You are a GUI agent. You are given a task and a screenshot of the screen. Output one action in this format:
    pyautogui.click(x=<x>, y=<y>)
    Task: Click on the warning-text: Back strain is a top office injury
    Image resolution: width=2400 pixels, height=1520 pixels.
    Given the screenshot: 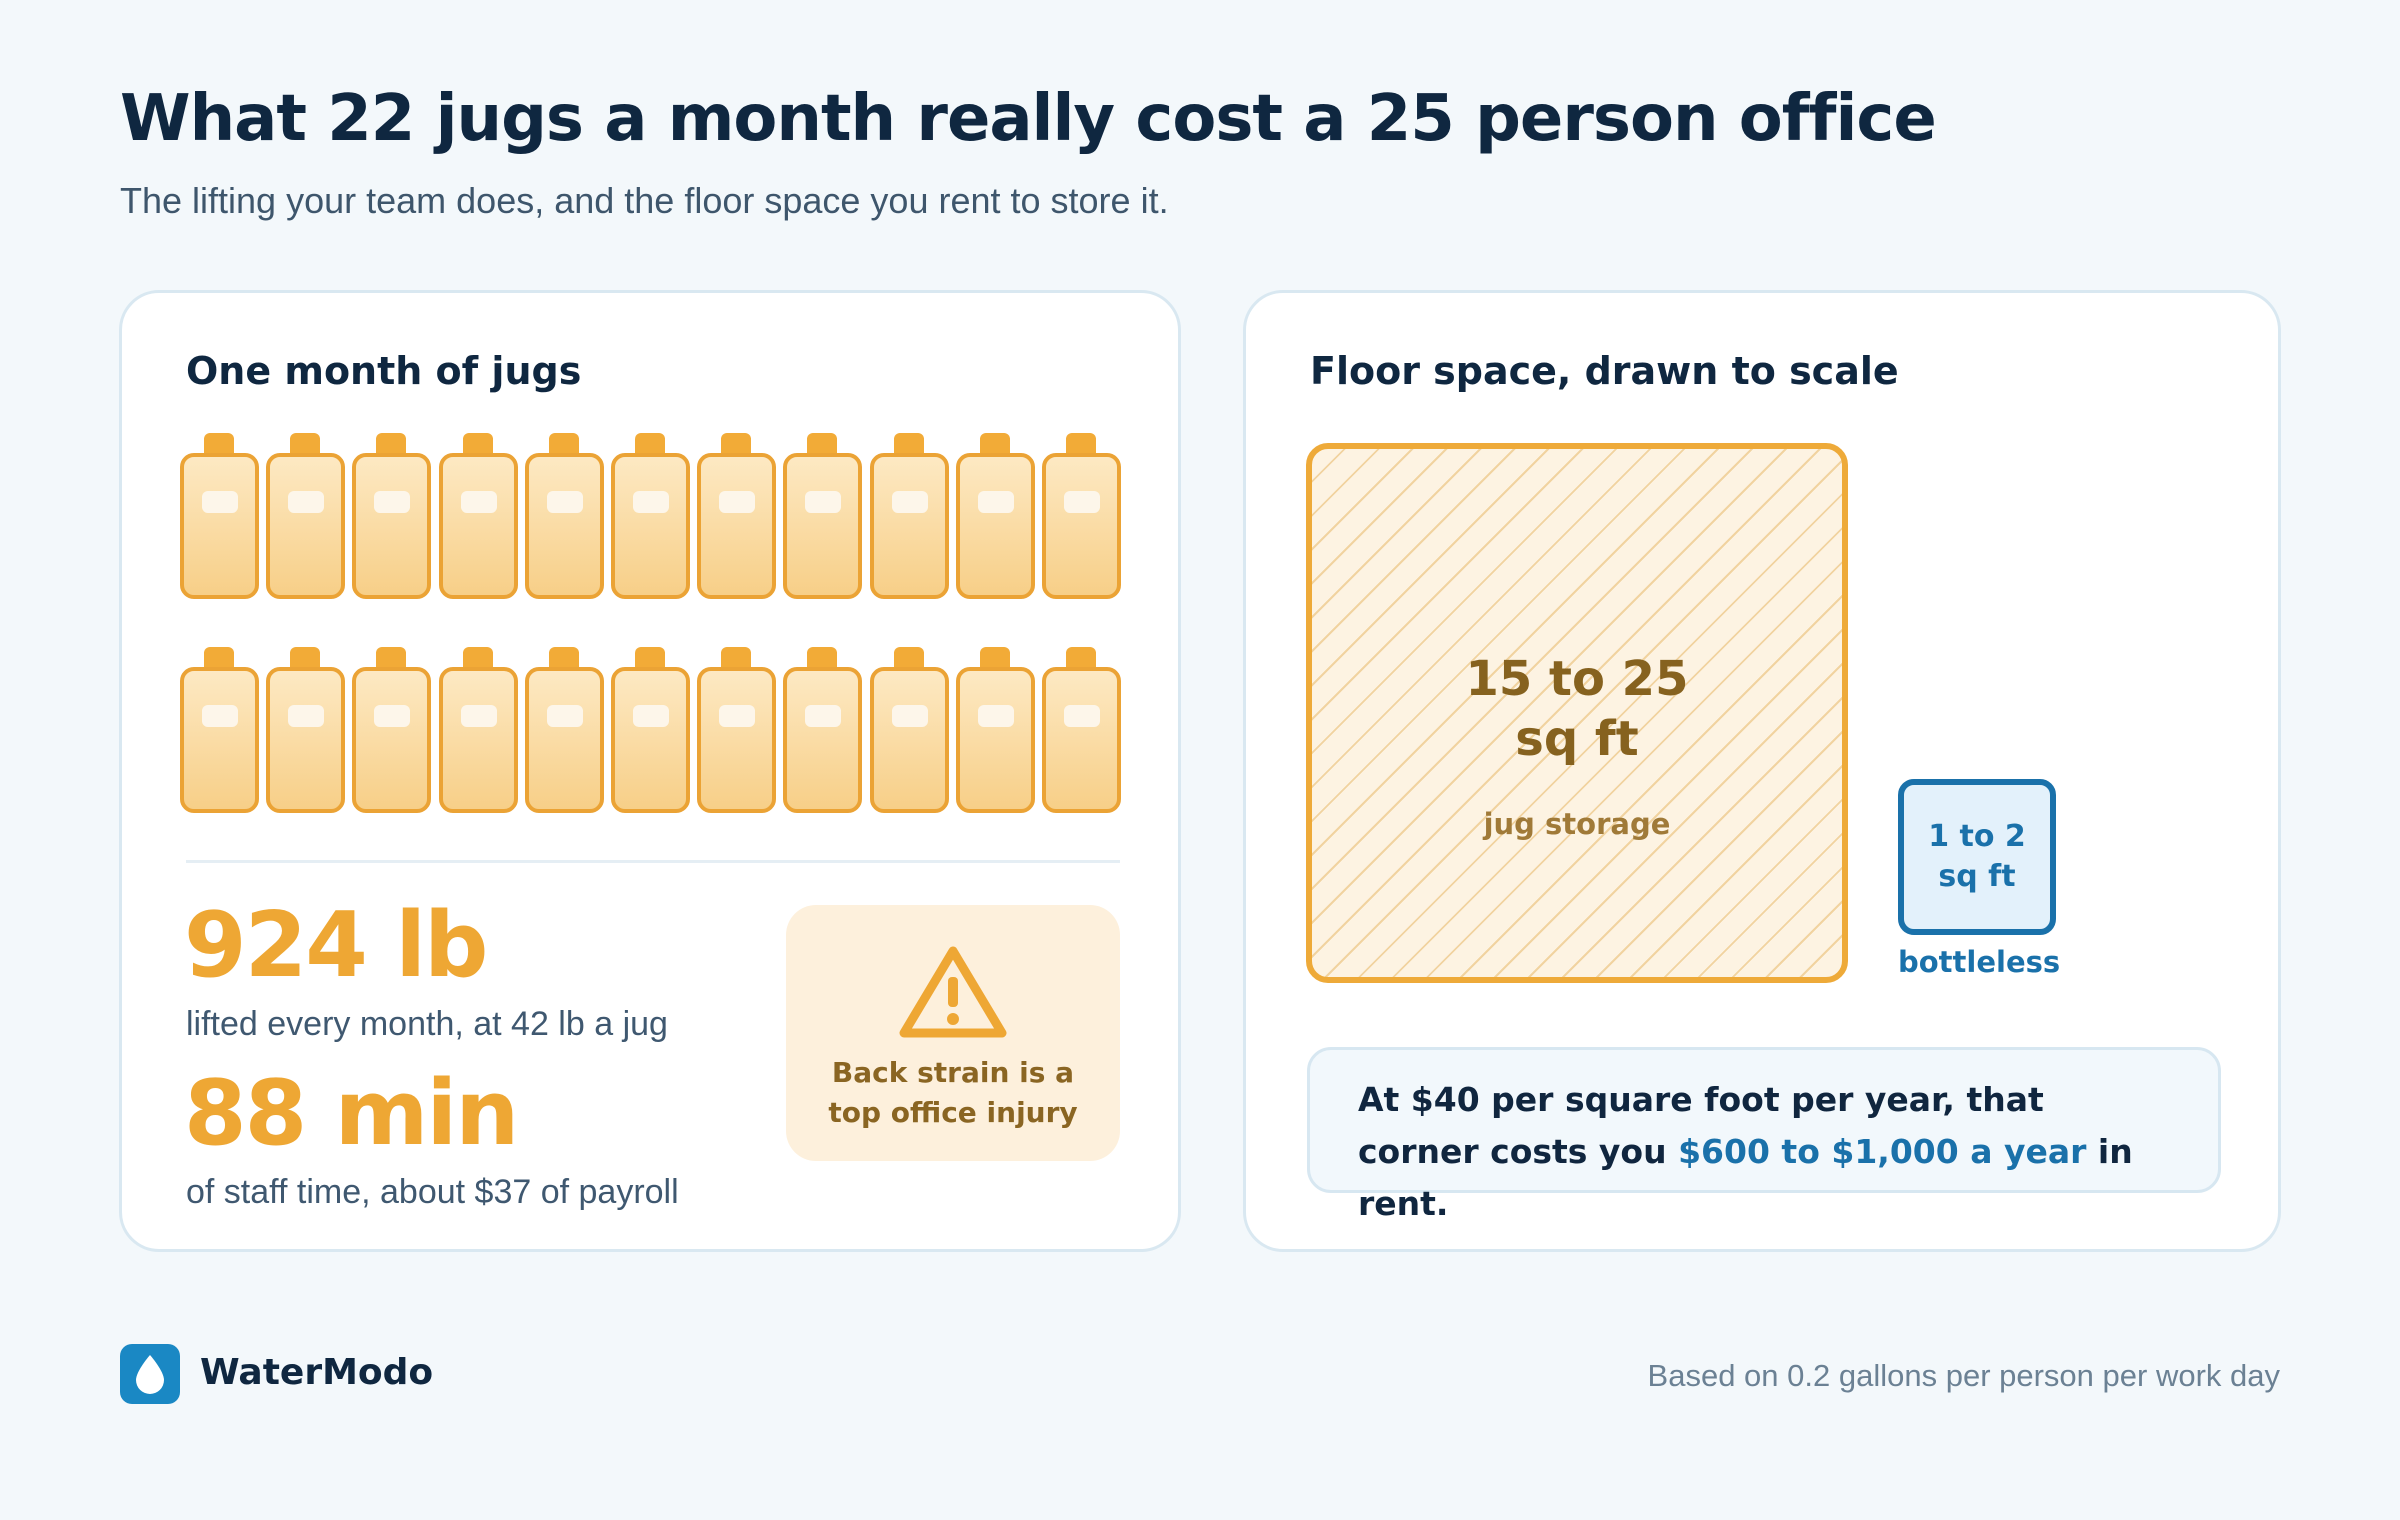 What is the action you would take?
    pyautogui.click(x=953, y=1092)
    